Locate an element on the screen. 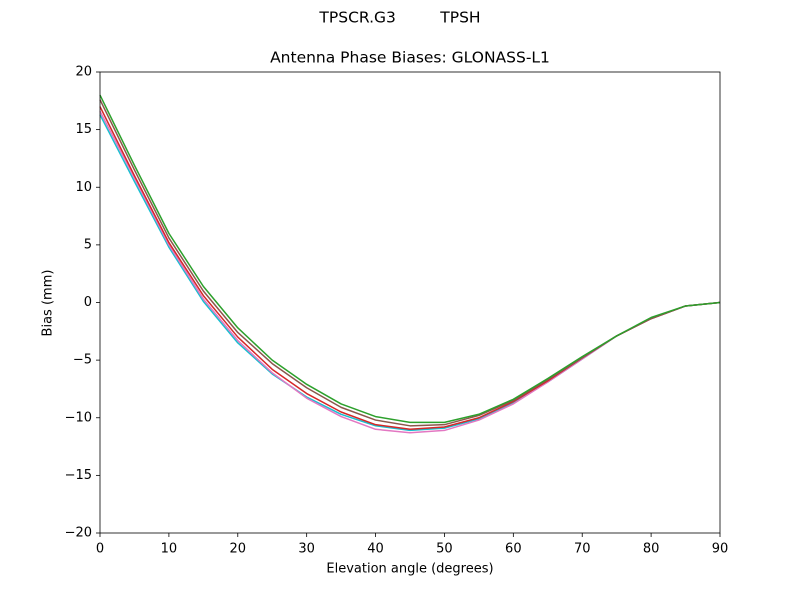 Image resolution: width=800 pixels, height=600 pixels. y-axis-label: Bias (mm) is located at coordinates (48, 303).